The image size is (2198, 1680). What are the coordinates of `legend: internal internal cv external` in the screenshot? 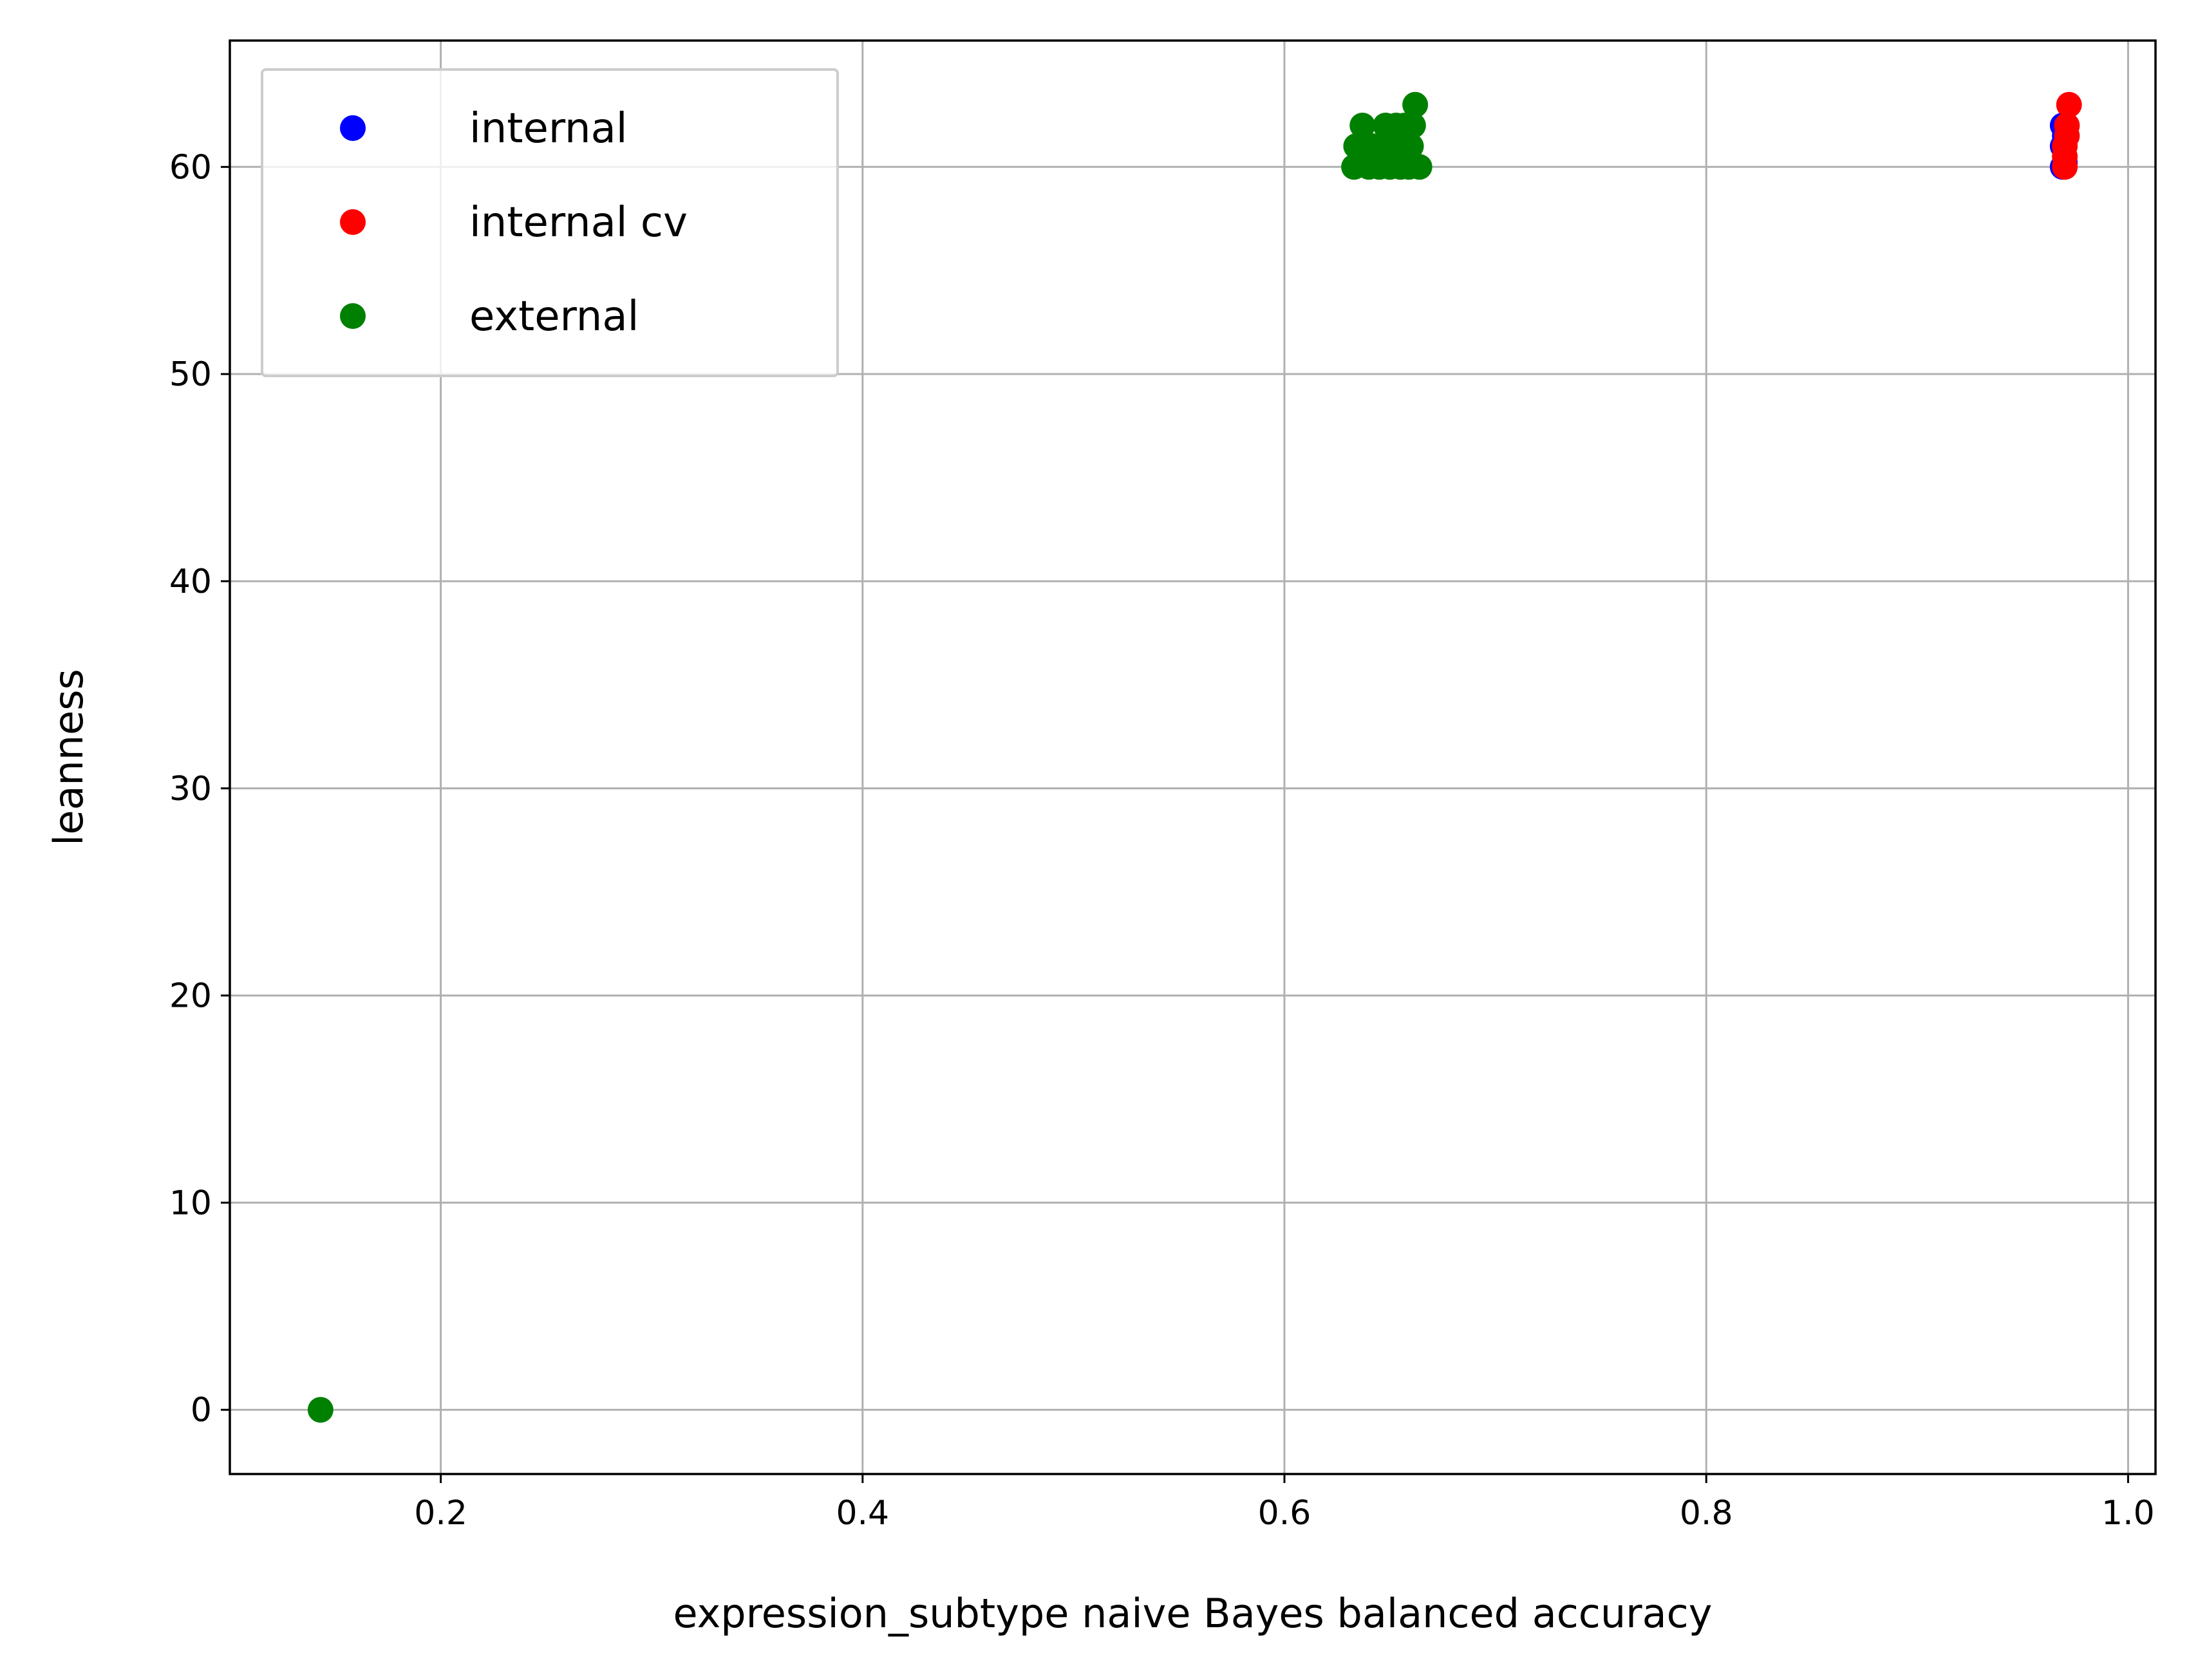 It's located at (550, 223).